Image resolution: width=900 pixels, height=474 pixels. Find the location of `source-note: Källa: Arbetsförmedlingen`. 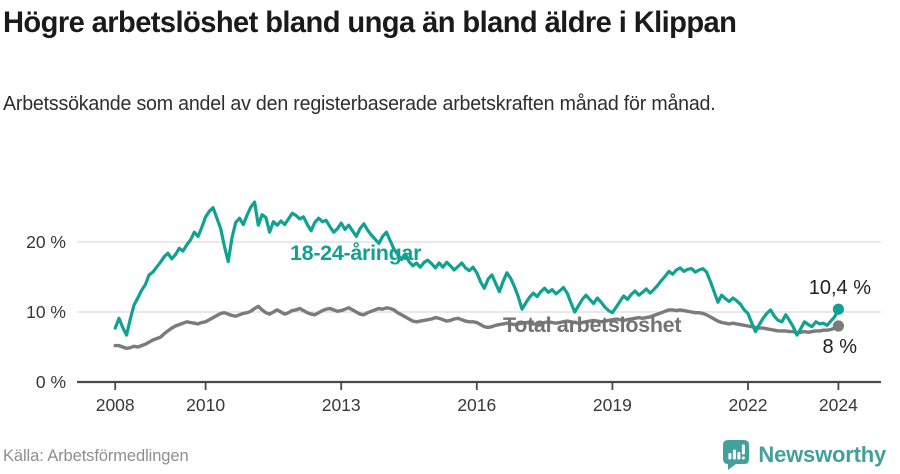

source-note: Källa: Arbetsförmedlingen is located at coordinates (96, 456).